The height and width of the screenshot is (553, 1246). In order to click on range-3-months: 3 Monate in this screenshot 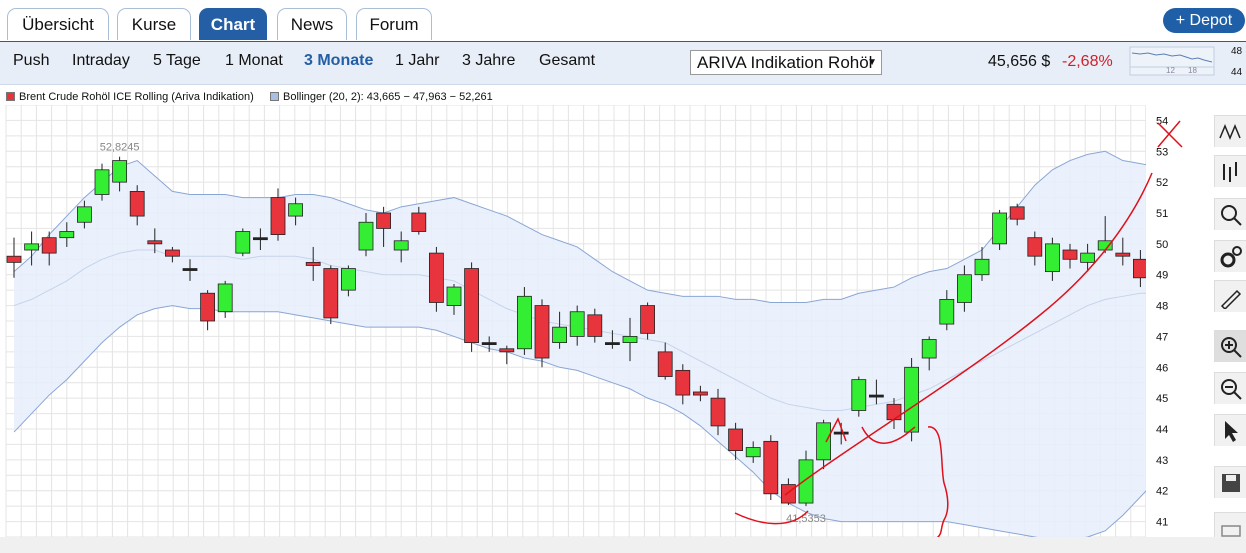, I will do `click(339, 60)`.